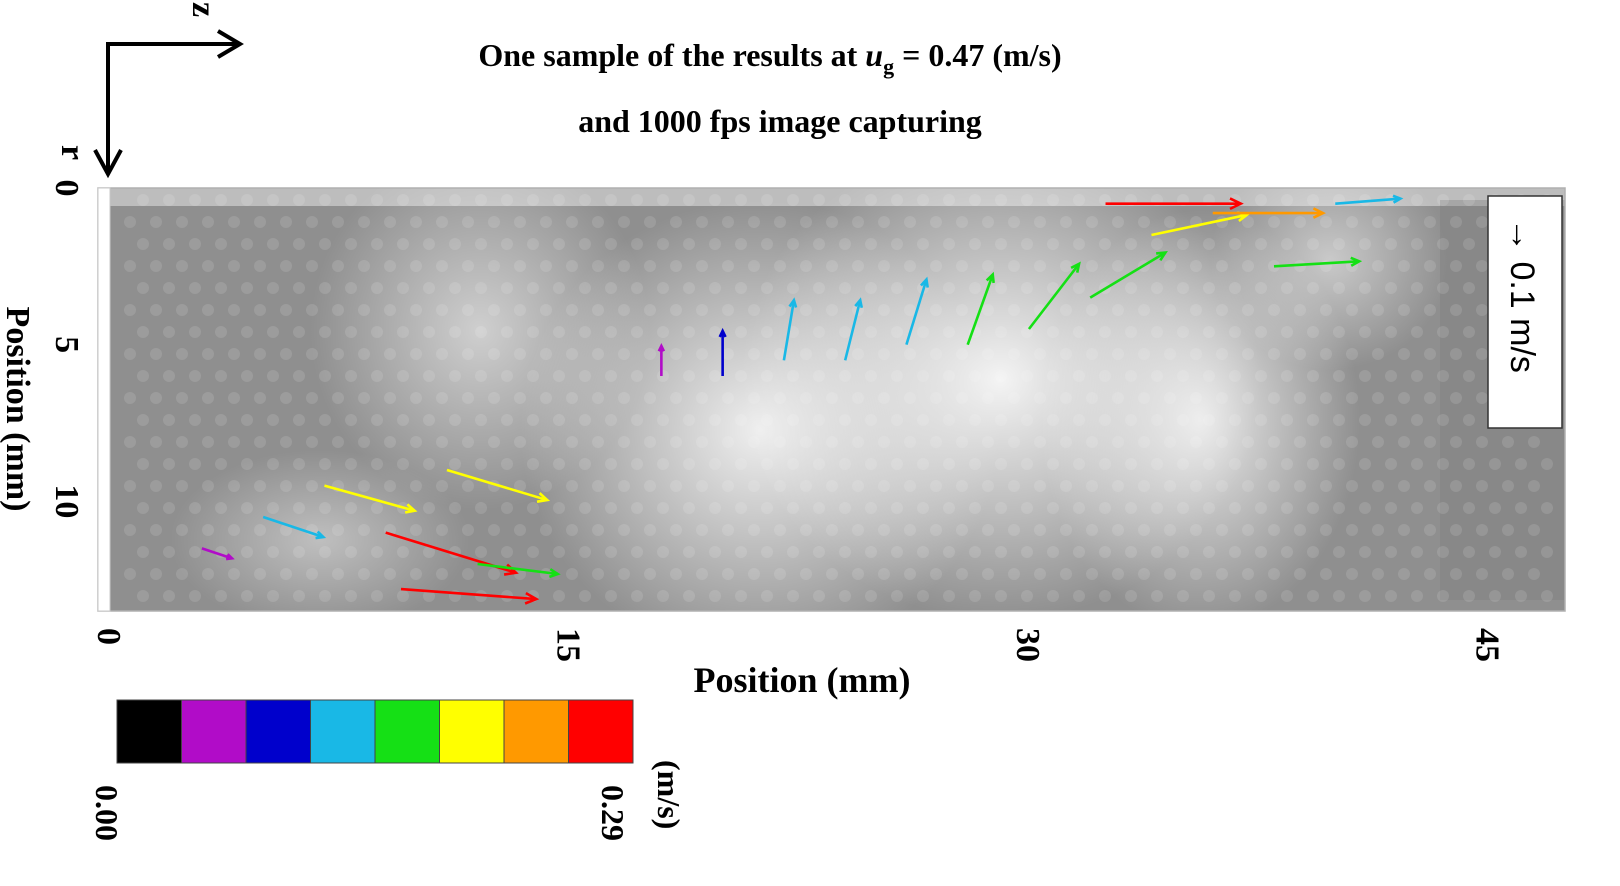 This screenshot has width=1620, height=886. What do you see at coordinates (168, 104) in the screenshot?
I see `axes-indicator` at bounding box center [168, 104].